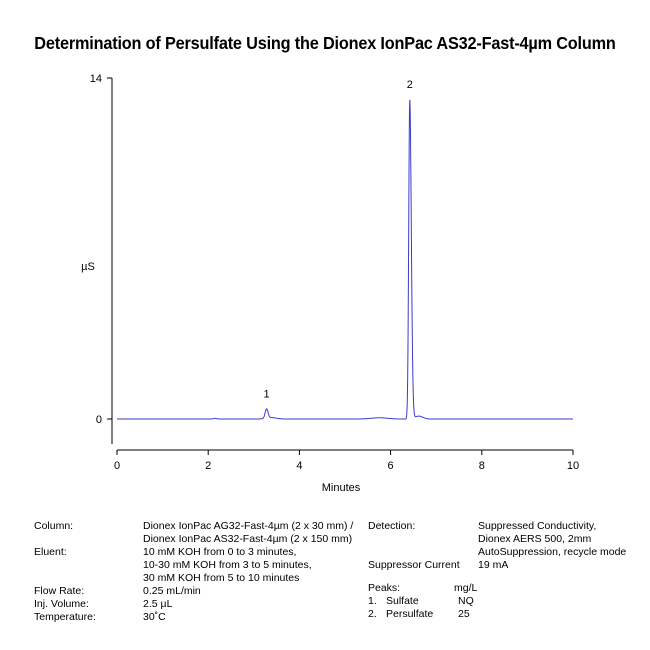 The width and height of the screenshot is (650, 650). What do you see at coordinates (482, 466) in the screenshot?
I see `x-tick-label: 8` at bounding box center [482, 466].